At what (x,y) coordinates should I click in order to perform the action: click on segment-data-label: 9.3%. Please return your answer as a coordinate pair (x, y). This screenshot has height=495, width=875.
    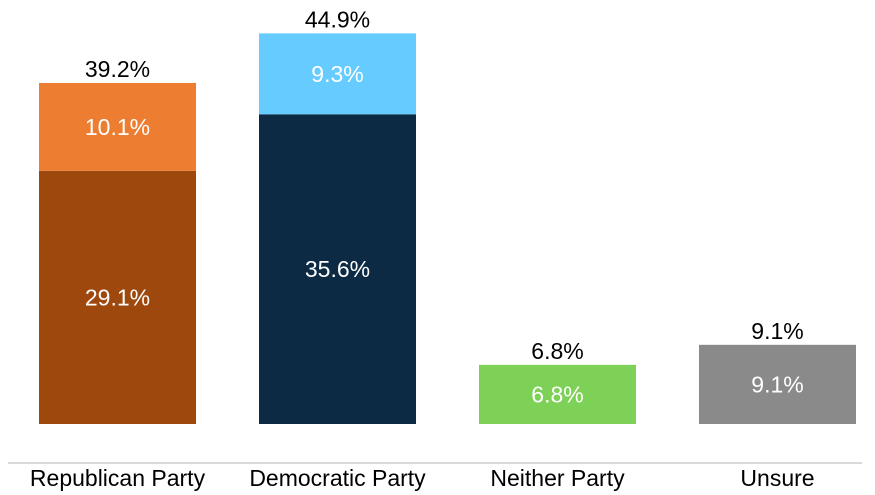
    Looking at the image, I should click on (337, 74).